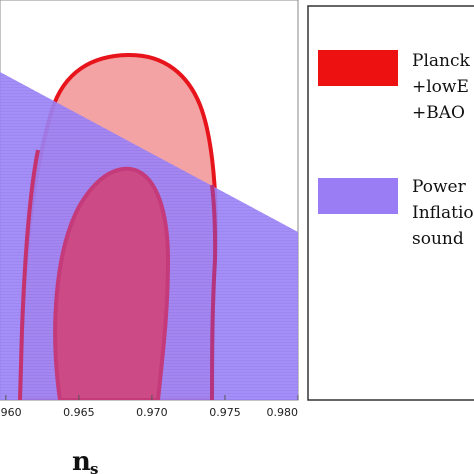 Image resolution: width=474 pixels, height=474 pixels. What do you see at coordinates (438, 239) in the screenshot?
I see `legend-label-inflation-line3: sound` at bounding box center [438, 239].